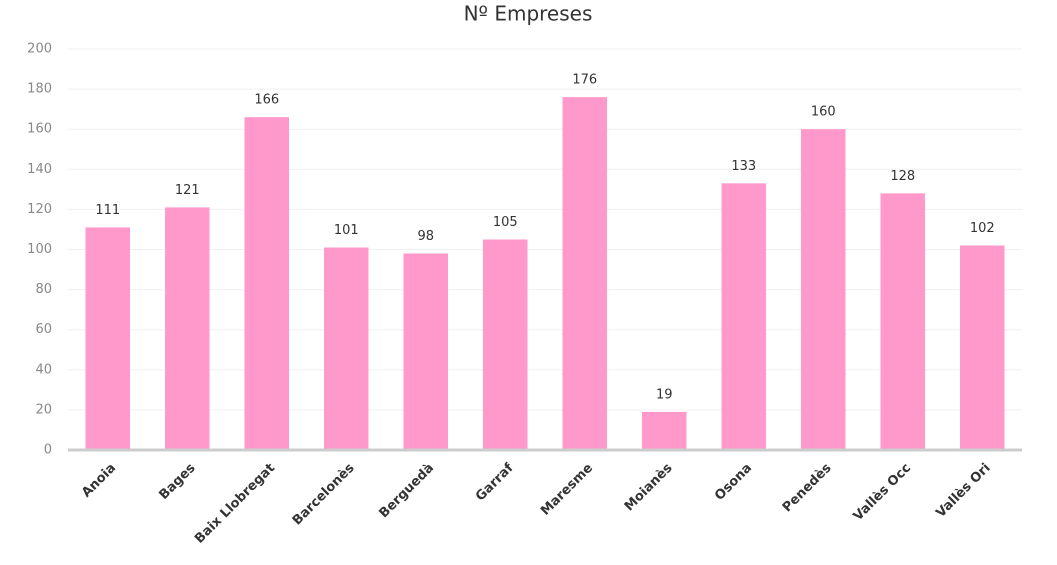 The image size is (1057, 565). Describe the element at coordinates (982, 228) in the screenshot. I see `data-label: 102` at that location.